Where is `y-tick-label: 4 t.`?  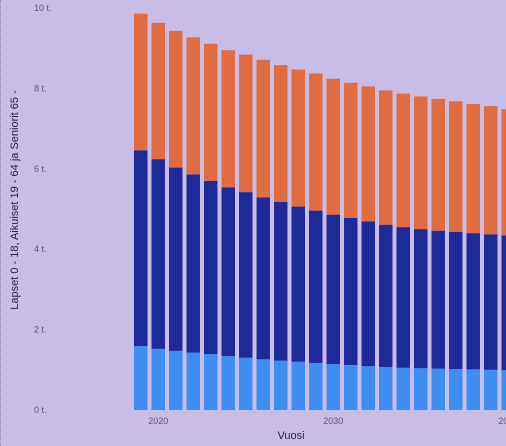
y-tick-label: 4 t. is located at coordinates (40, 249).